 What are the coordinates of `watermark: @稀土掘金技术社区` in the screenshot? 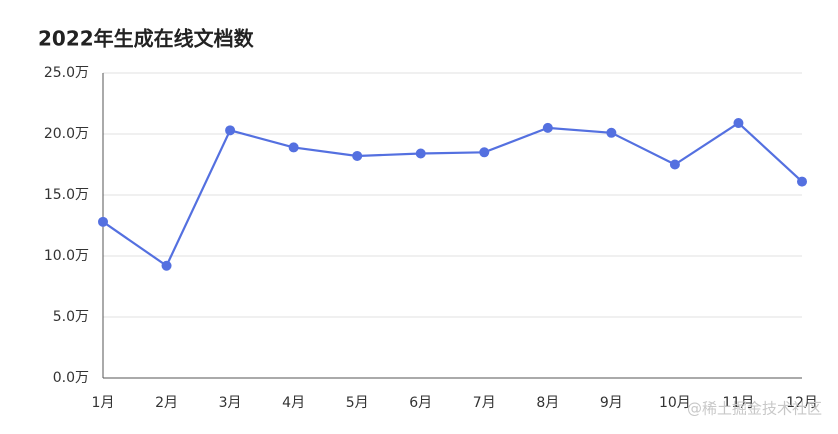 It's located at (754, 409).